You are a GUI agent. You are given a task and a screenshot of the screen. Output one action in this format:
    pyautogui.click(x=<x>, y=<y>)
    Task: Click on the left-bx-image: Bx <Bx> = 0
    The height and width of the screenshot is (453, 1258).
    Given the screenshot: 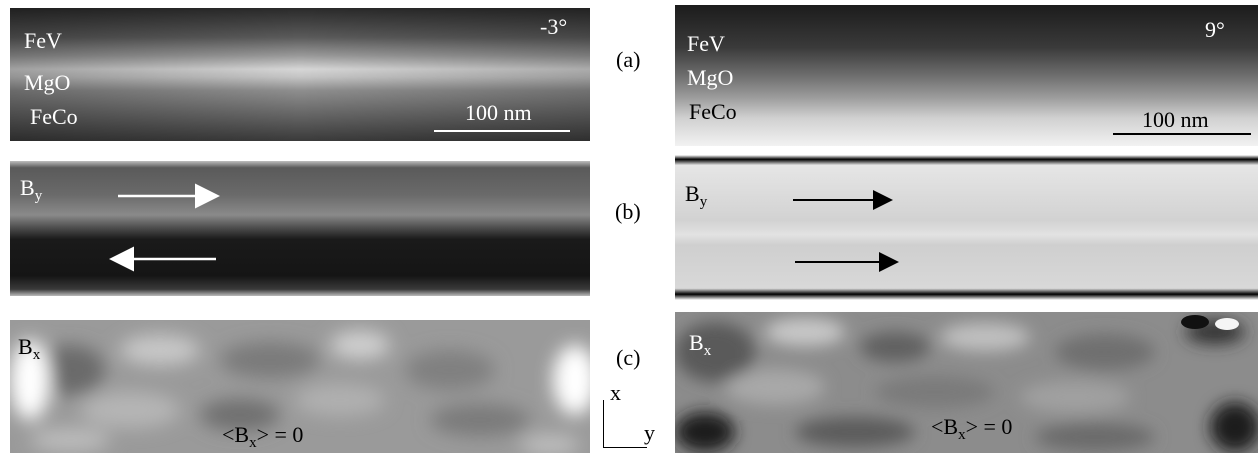 What is the action you would take?
    pyautogui.click(x=300, y=386)
    